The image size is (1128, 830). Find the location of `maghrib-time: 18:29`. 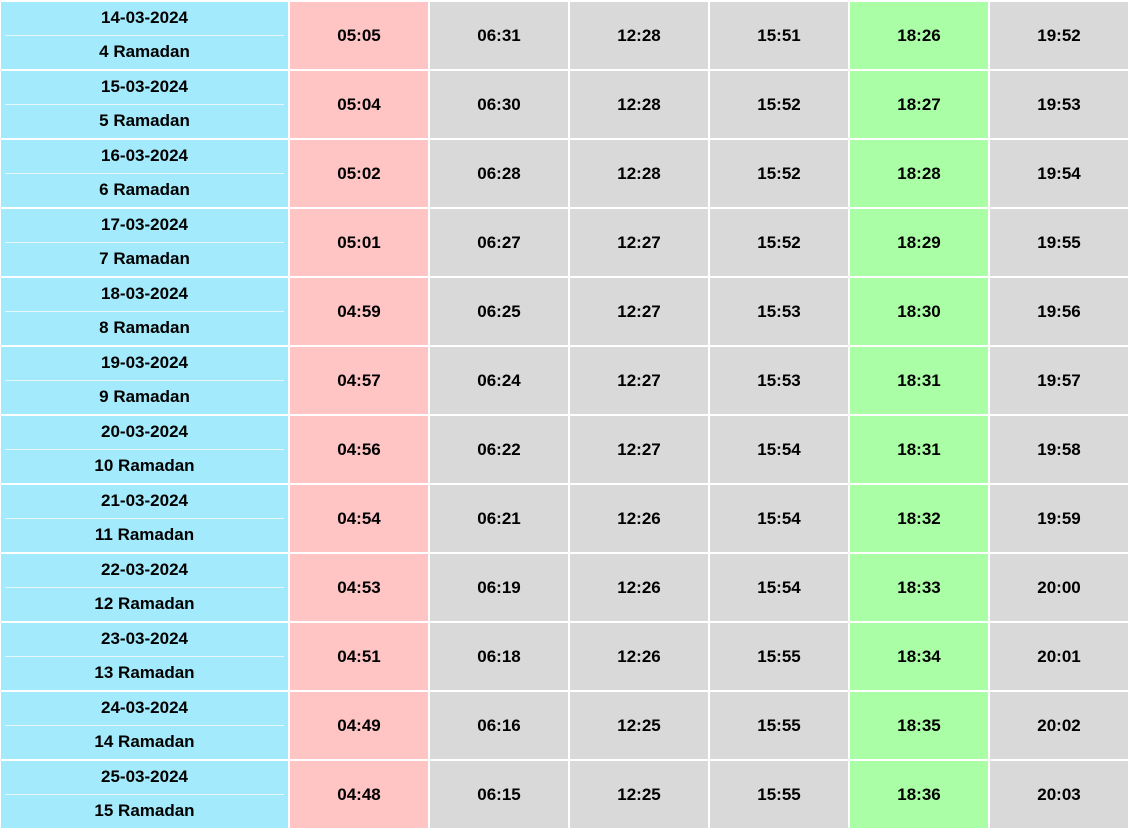

maghrib-time: 18:29 is located at coordinates (919, 242).